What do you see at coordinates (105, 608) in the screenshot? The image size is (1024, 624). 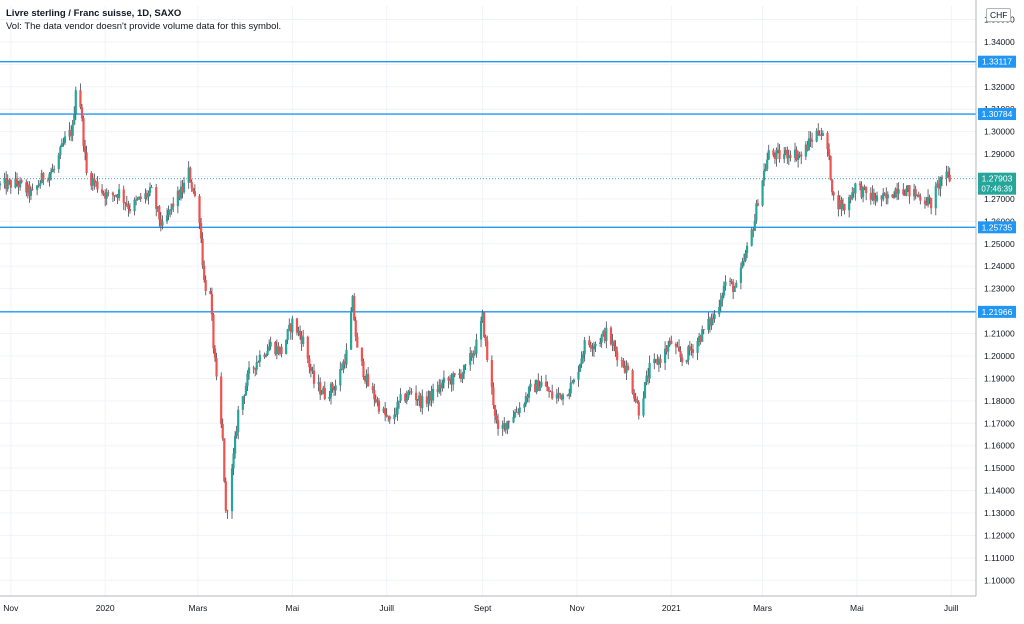 I see `x-tick-label: 2020` at bounding box center [105, 608].